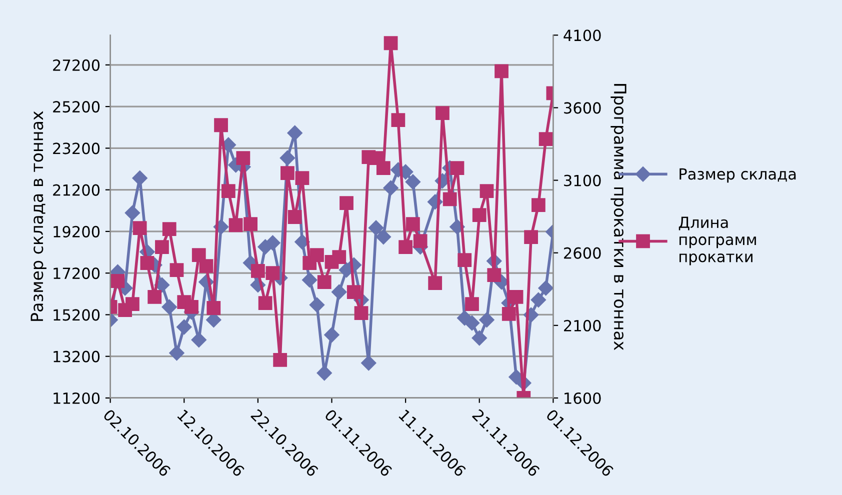  What do you see at coordinates (582, 326) in the screenshot?
I see `y2-tick-label: 2100` at bounding box center [582, 326].